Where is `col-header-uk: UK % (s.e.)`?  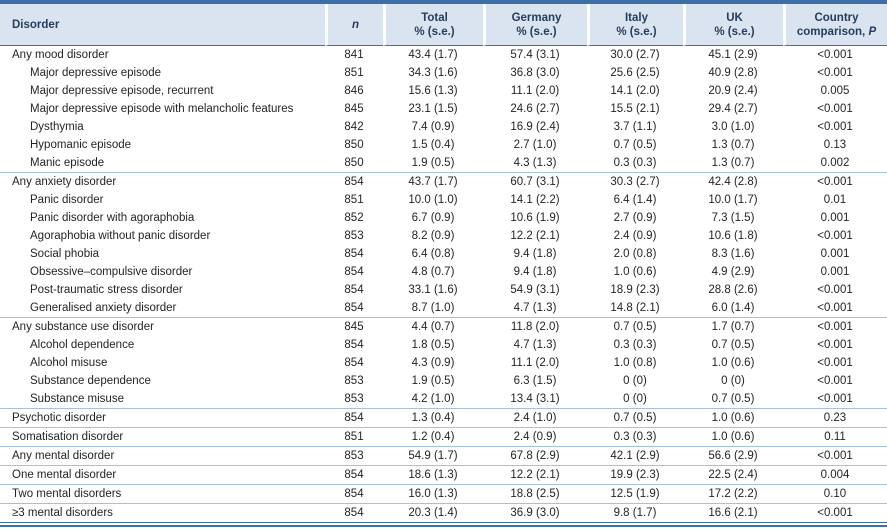 col-header-uk: UK % (s.e.) is located at coordinates (733, 25).